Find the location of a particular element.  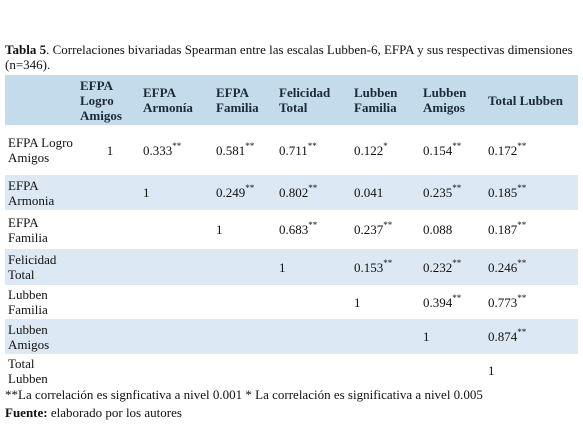

table-row: Felicidad Total 1 0.153** 0.232** 0.246** is located at coordinates (291, 267).